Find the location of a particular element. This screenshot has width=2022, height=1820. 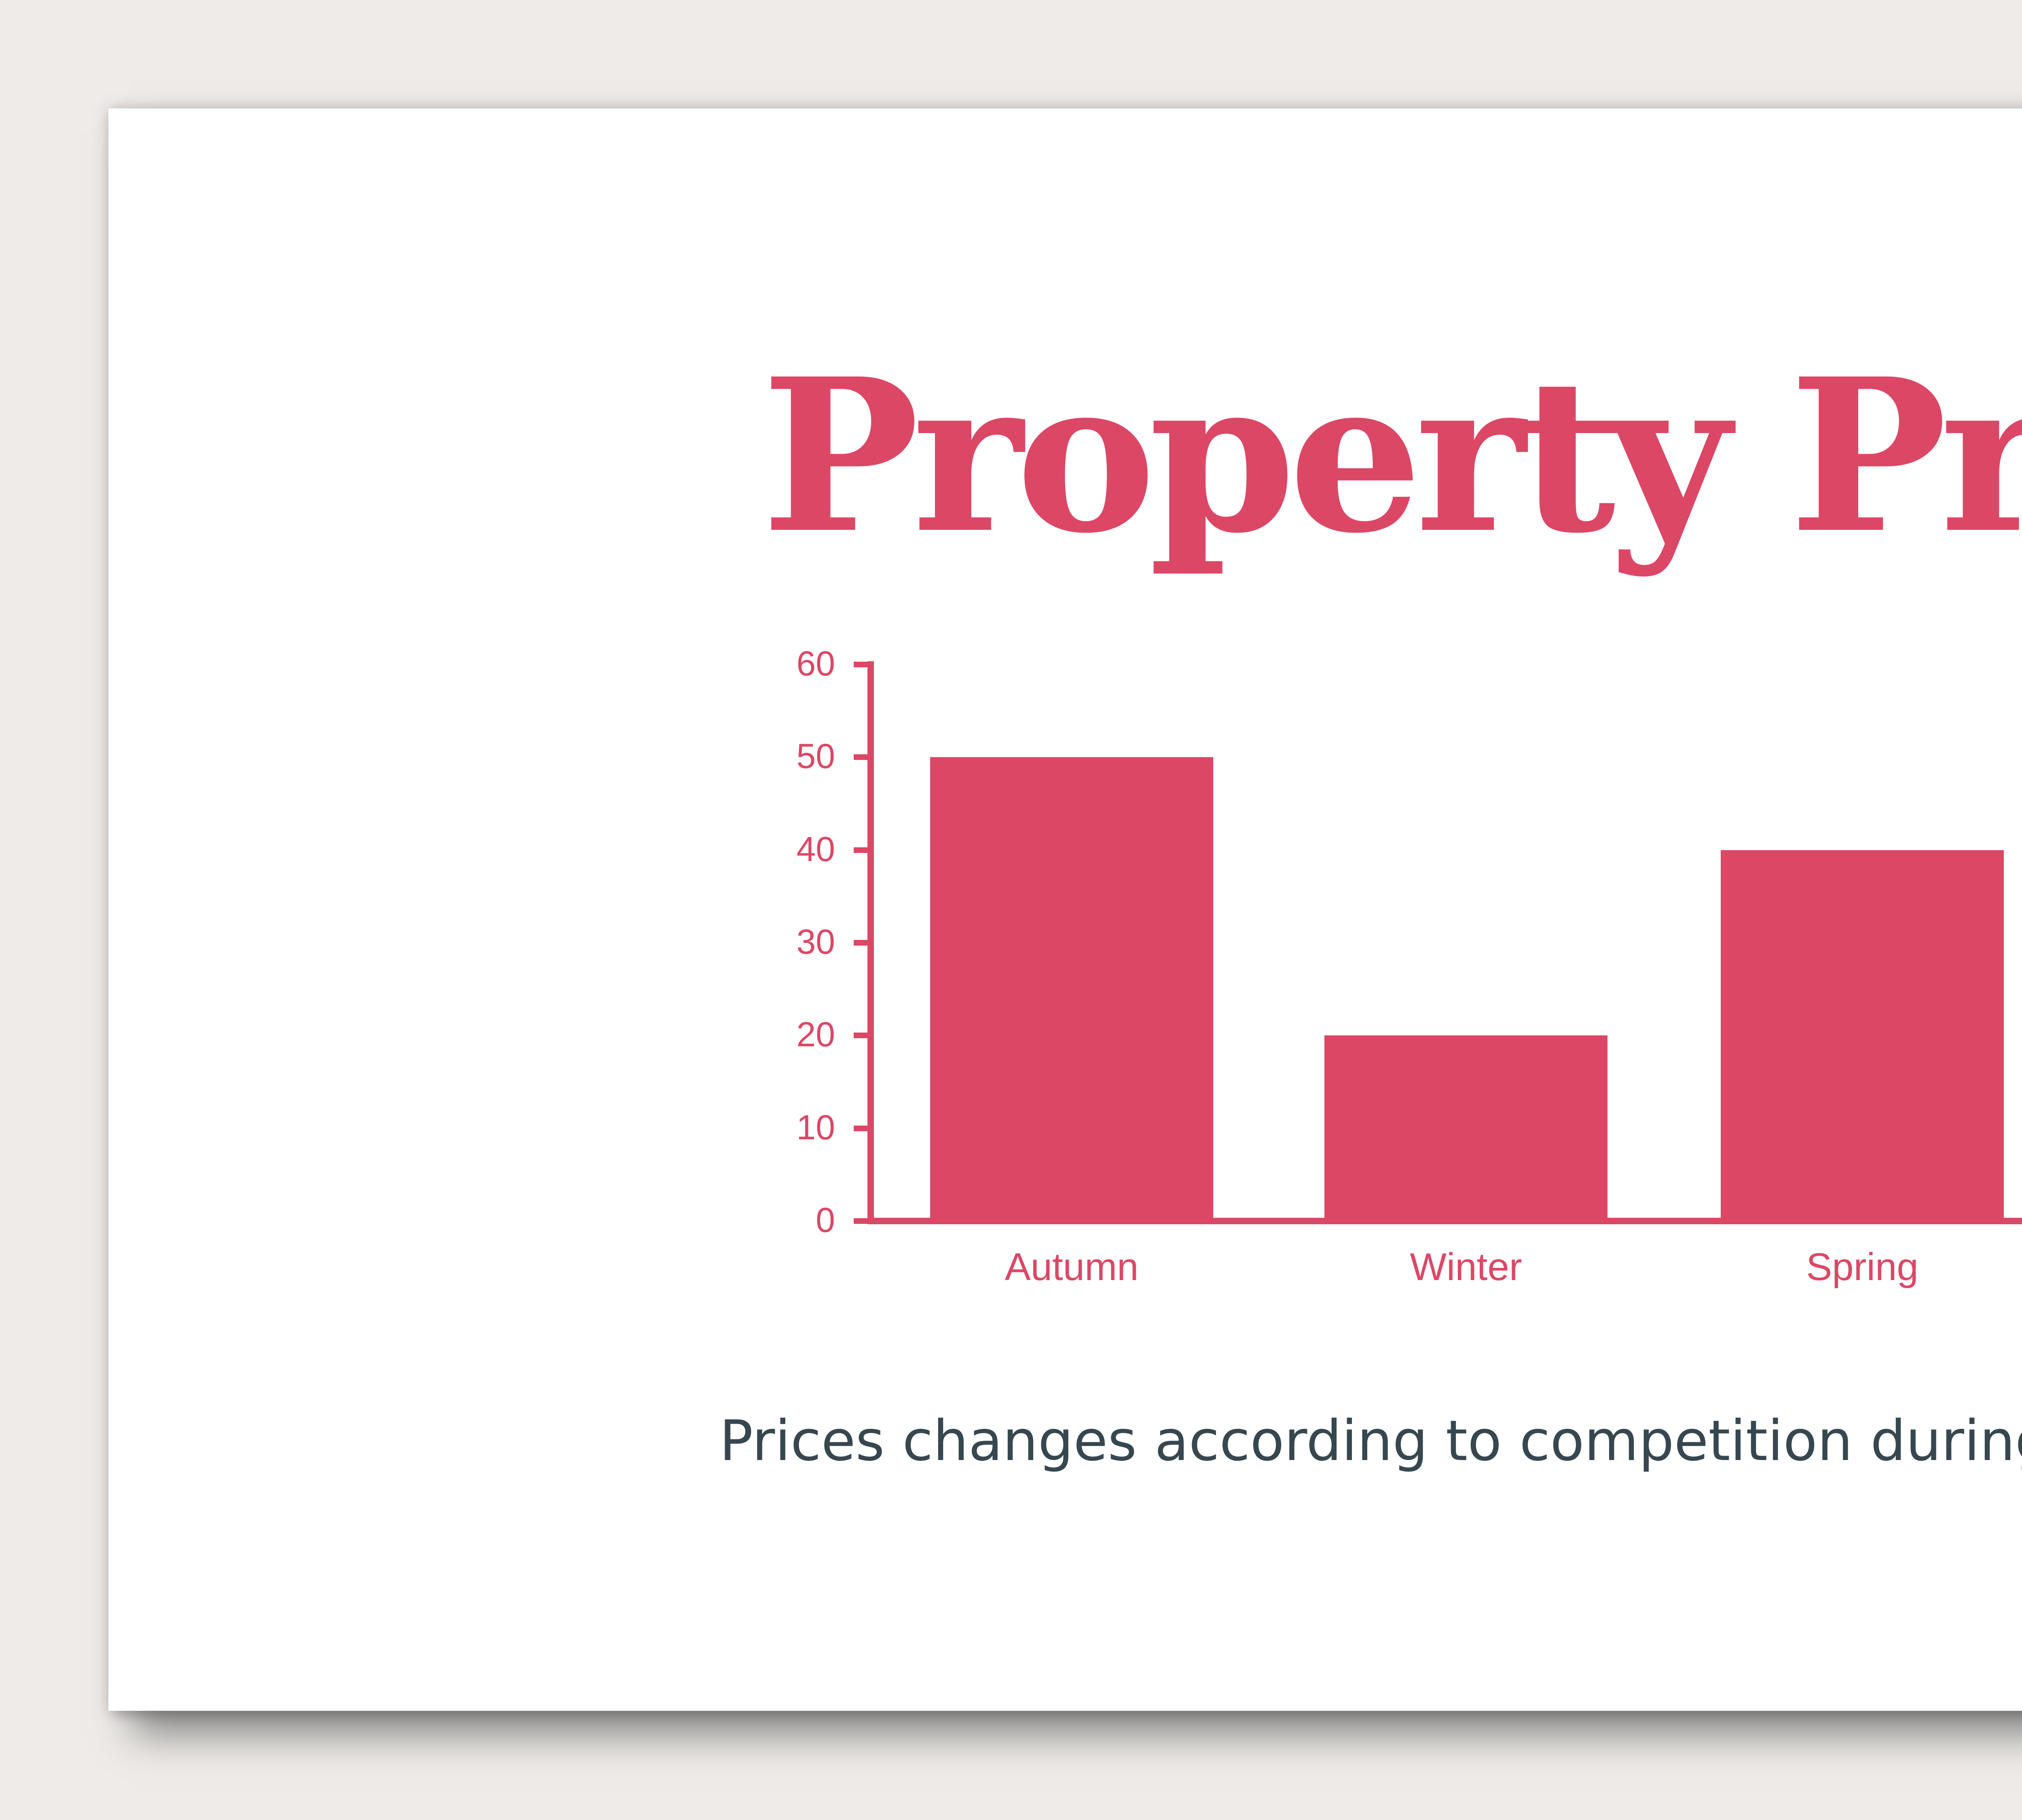

slide-title: Property Prices is located at coordinates (1391, 456).